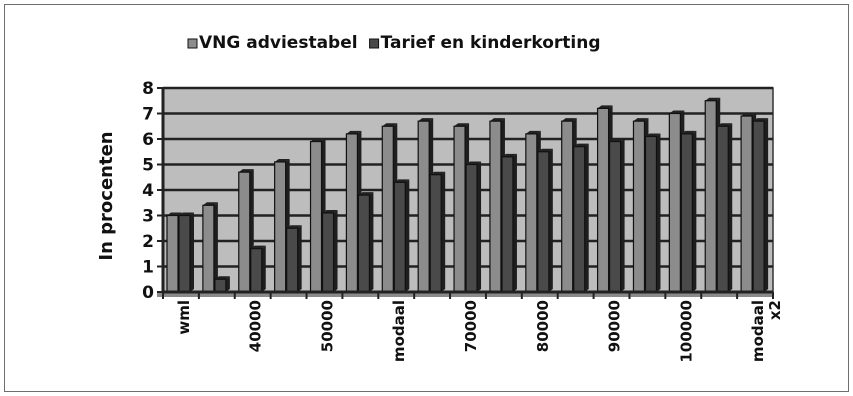 This screenshot has height=396, width=853. What do you see at coordinates (465, 294) in the screenshot?
I see `plot-floor` at bounding box center [465, 294].